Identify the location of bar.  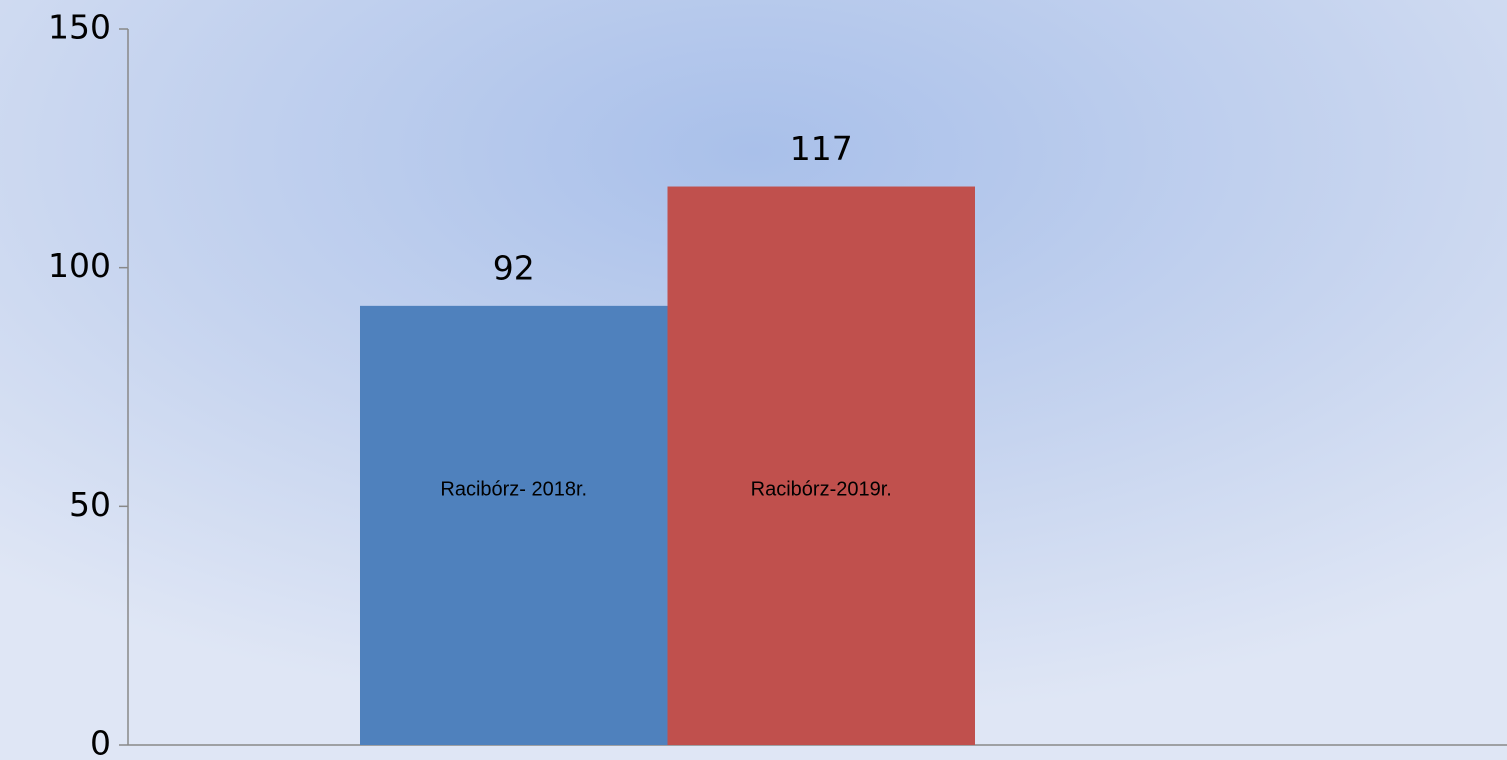
(514, 525).